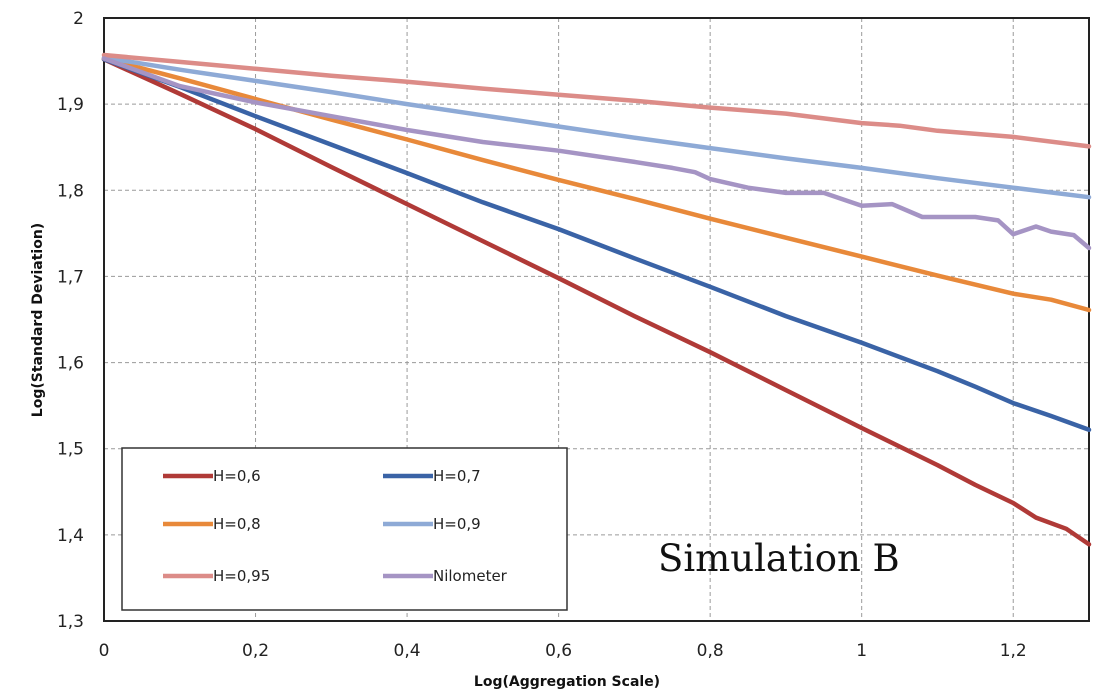 This screenshot has height=693, width=1117. I want to click on legend-box, so click(344, 529).